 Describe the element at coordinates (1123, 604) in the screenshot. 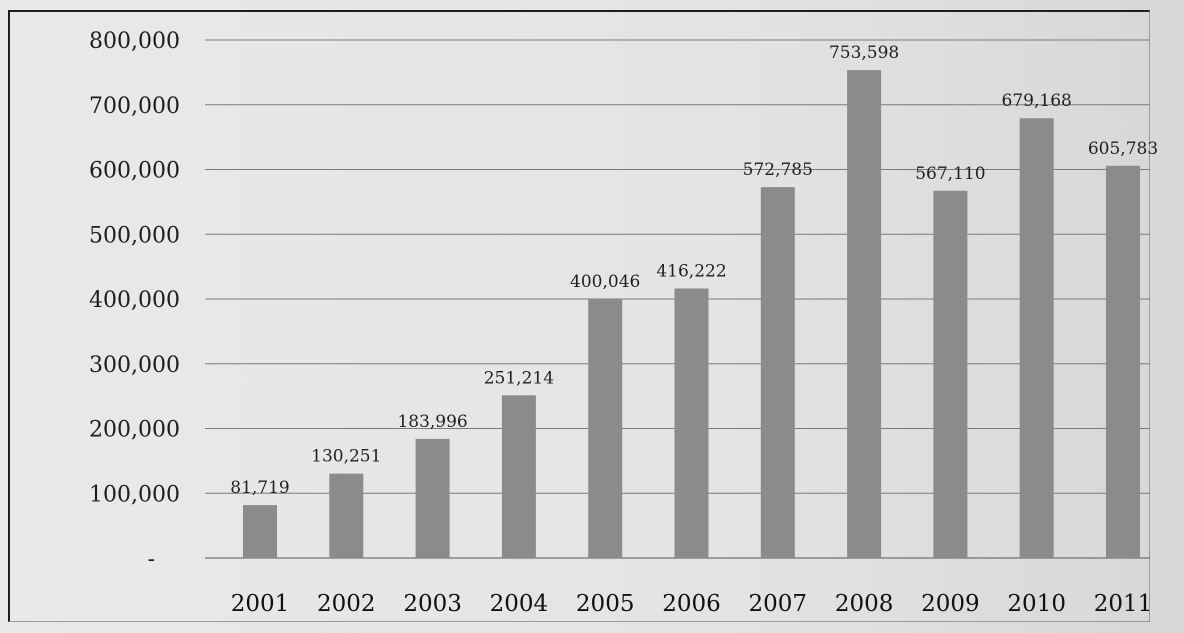

I see `x-tick-label-2011: 2011` at that location.